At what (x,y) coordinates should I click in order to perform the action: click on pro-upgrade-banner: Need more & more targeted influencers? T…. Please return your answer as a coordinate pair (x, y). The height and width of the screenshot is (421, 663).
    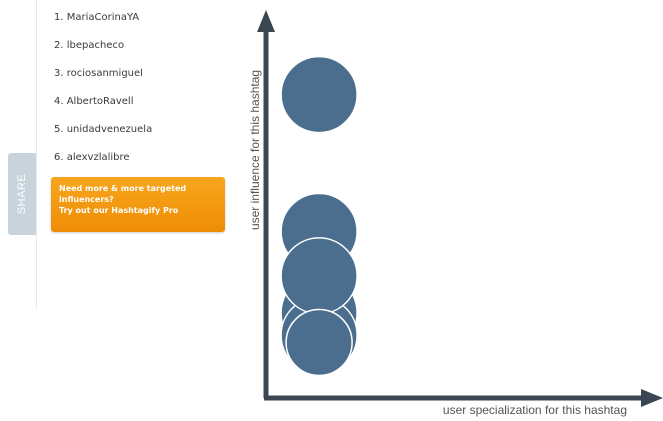
    Looking at the image, I should click on (138, 204).